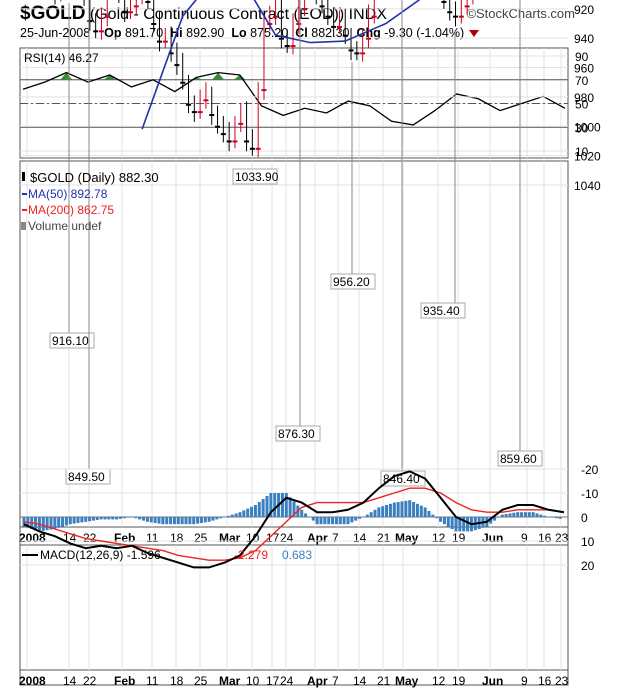  What do you see at coordinates (545, 681) in the screenshot?
I see `x-tick-label-macd: 16` at bounding box center [545, 681].